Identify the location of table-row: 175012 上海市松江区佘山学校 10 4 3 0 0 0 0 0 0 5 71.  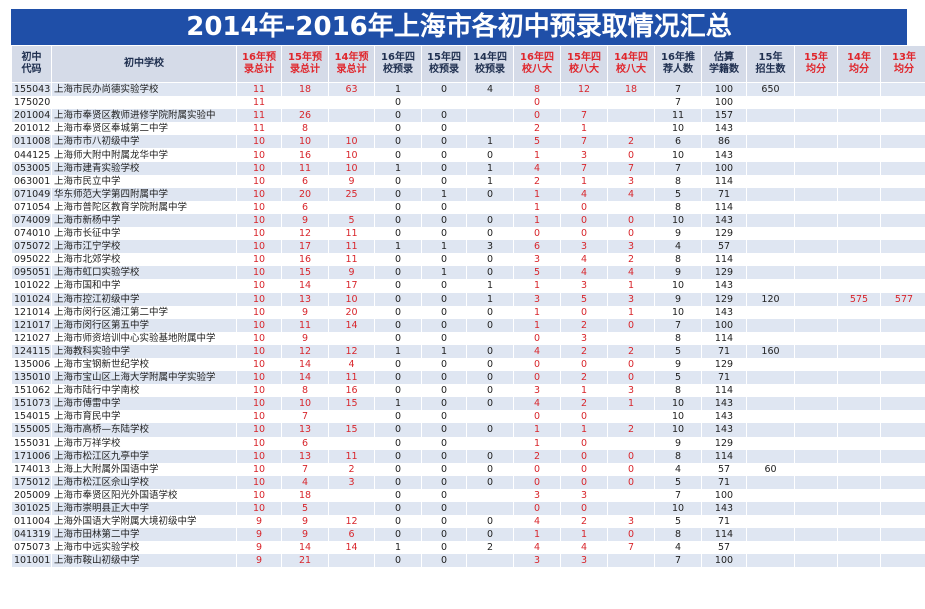
(468, 482).